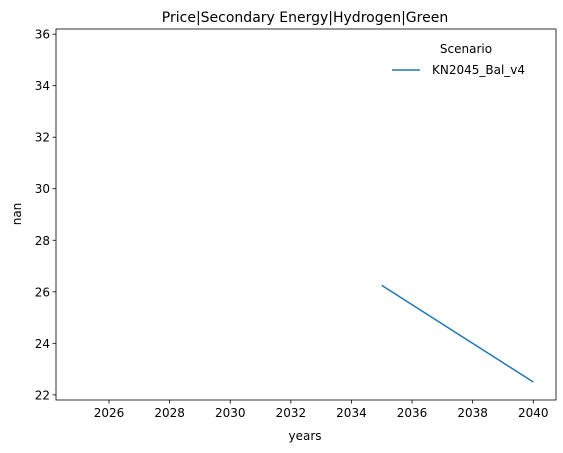 This screenshot has width=563, height=453. Describe the element at coordinates (230, 413) in the screenshot. I see `x-tick-label: 2030` at that location.